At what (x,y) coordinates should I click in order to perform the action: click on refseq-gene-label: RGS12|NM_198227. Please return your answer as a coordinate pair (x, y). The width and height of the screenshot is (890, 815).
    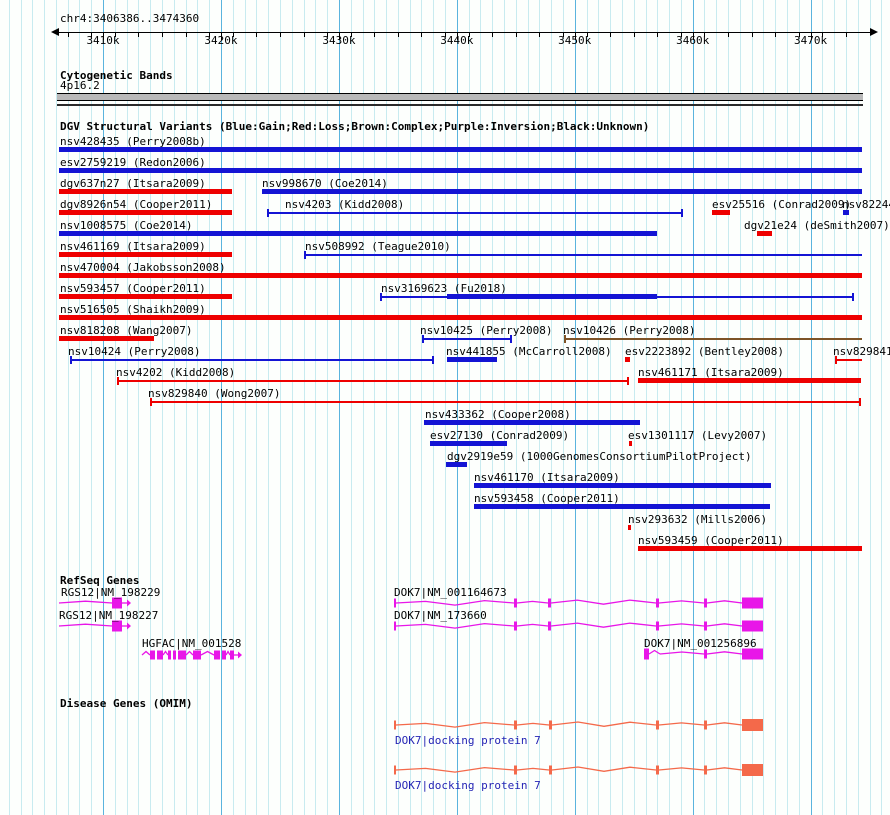
    Looking at the image, I should click on (109, 615).